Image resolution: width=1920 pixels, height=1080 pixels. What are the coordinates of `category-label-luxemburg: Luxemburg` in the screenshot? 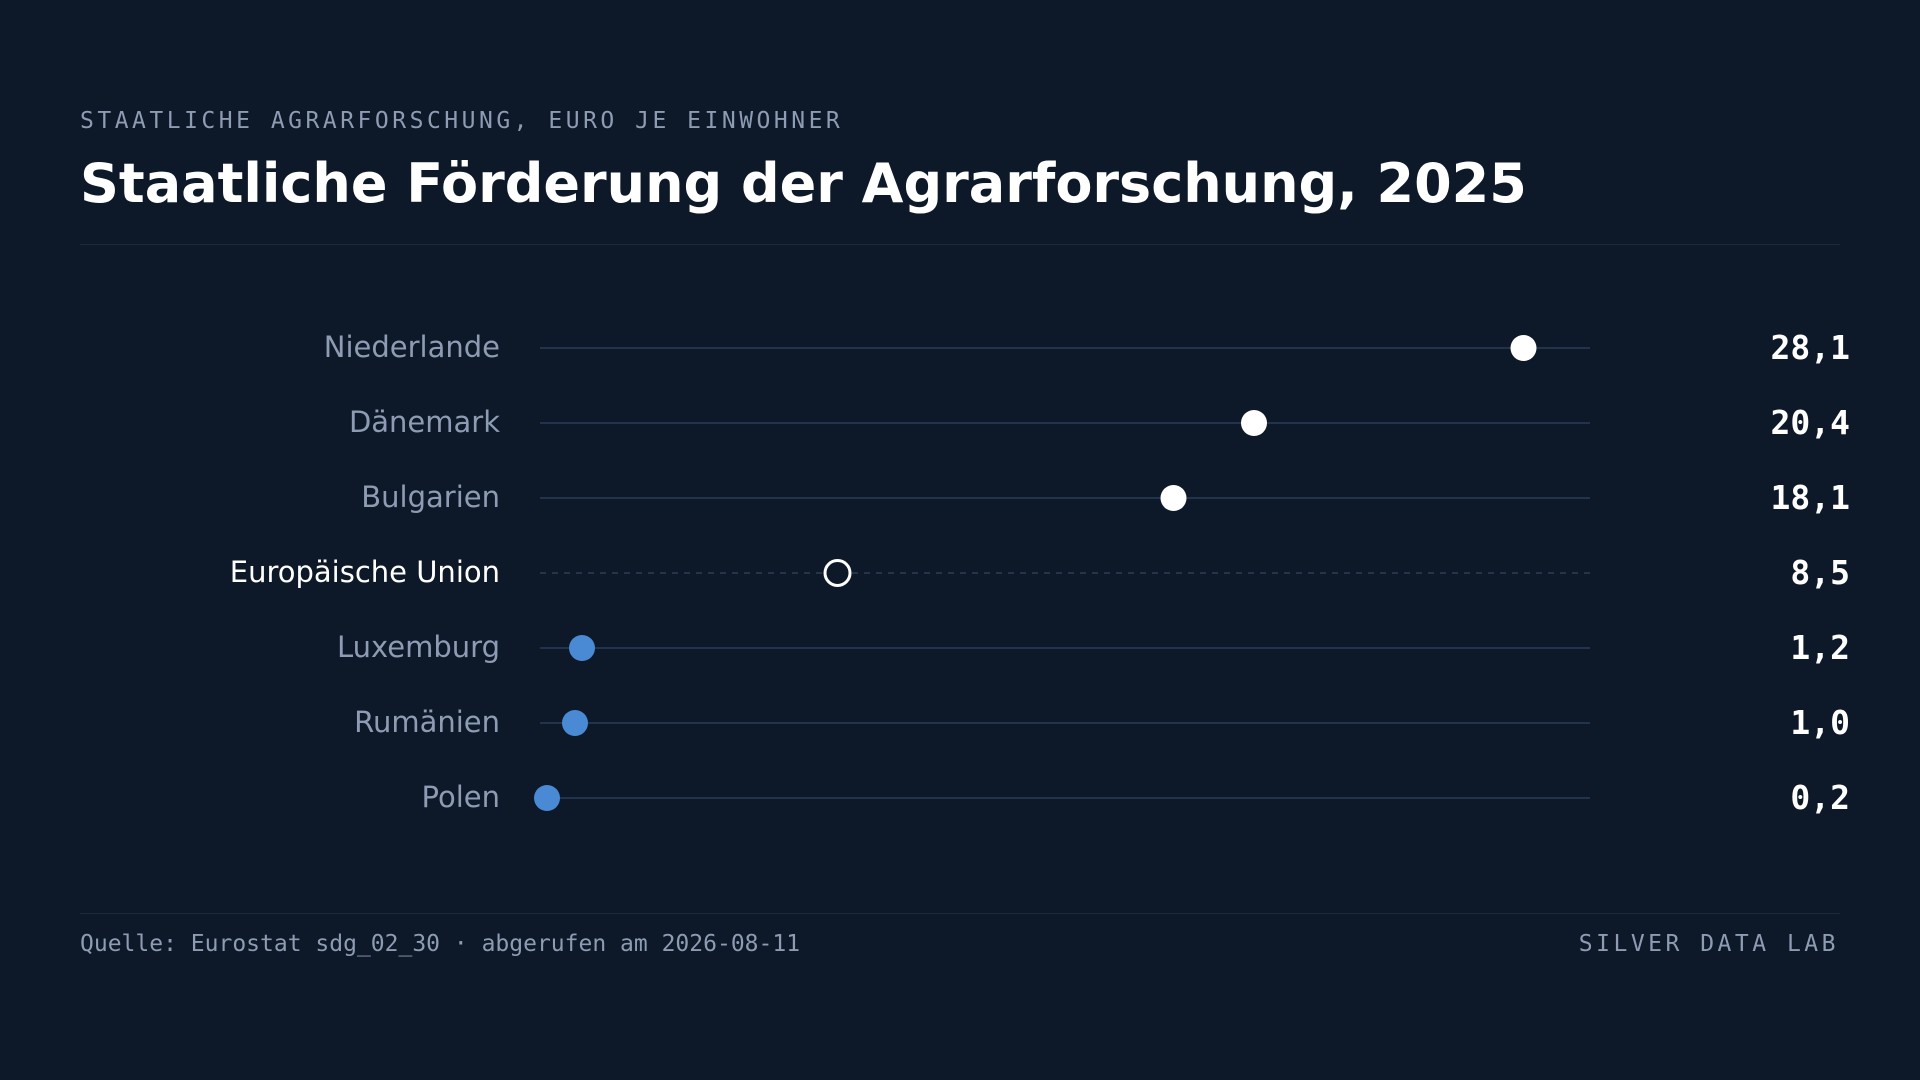 It's located at (418, 647).